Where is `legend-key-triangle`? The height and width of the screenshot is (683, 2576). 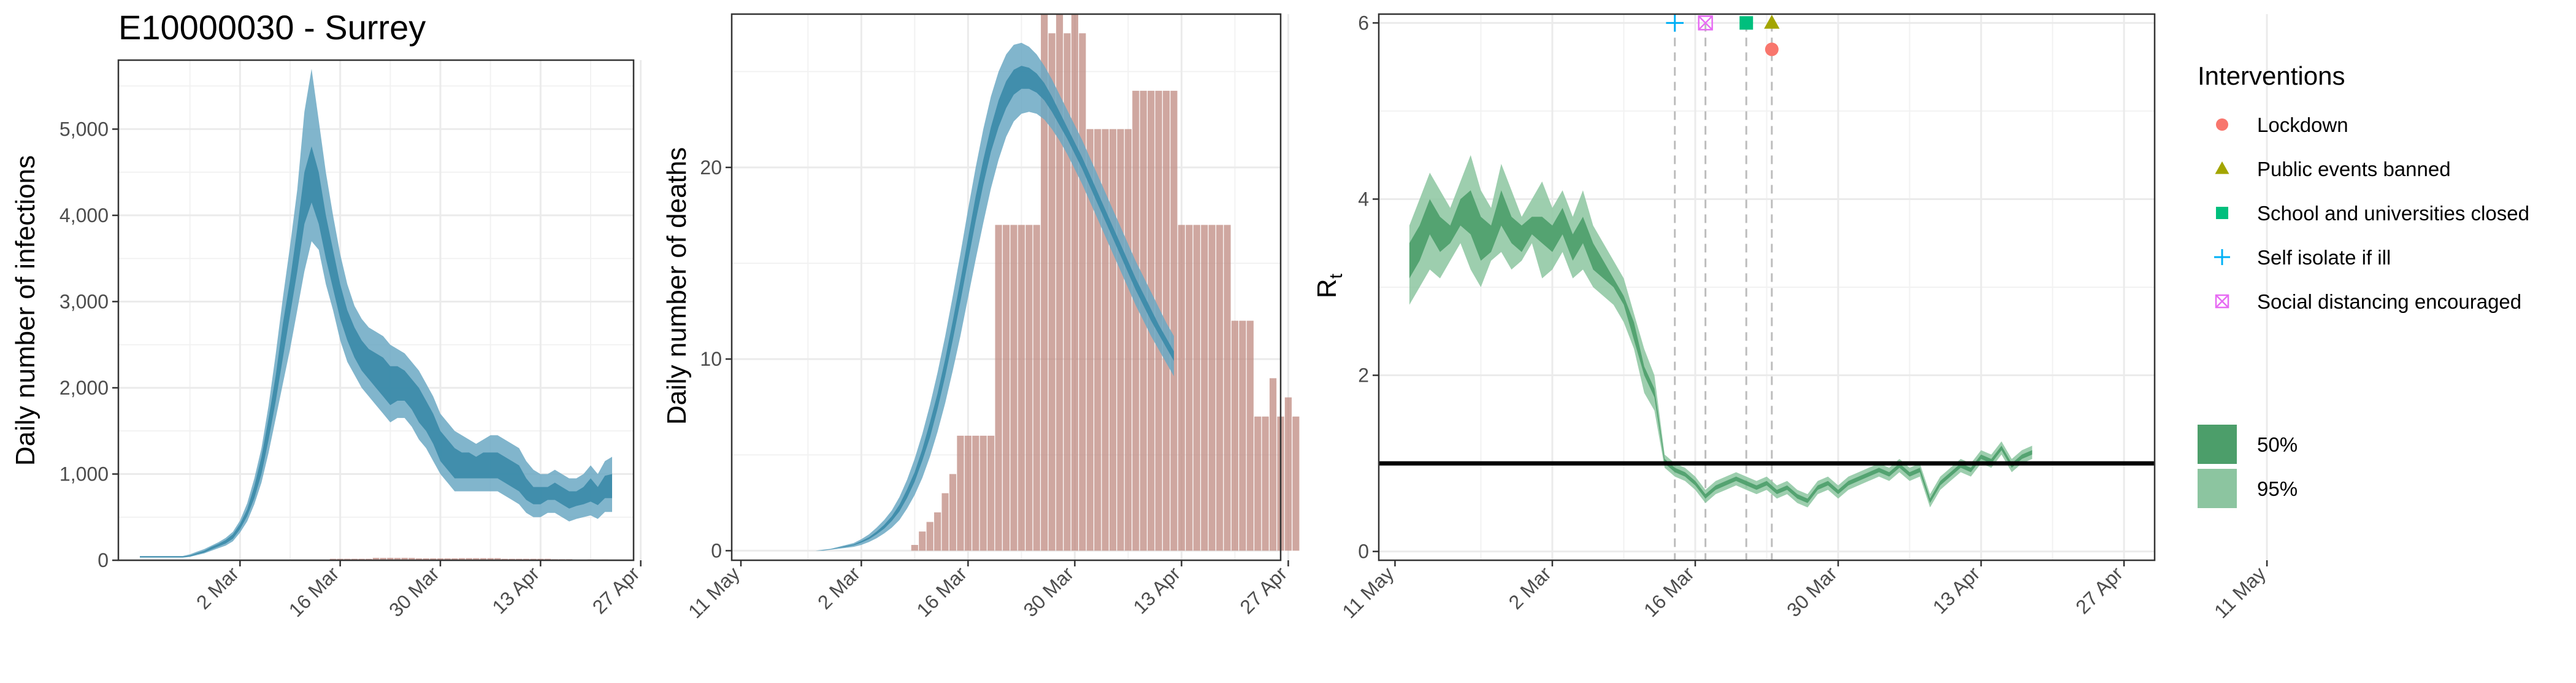
legend-key-triangle is located at coordinates (2222, 167).